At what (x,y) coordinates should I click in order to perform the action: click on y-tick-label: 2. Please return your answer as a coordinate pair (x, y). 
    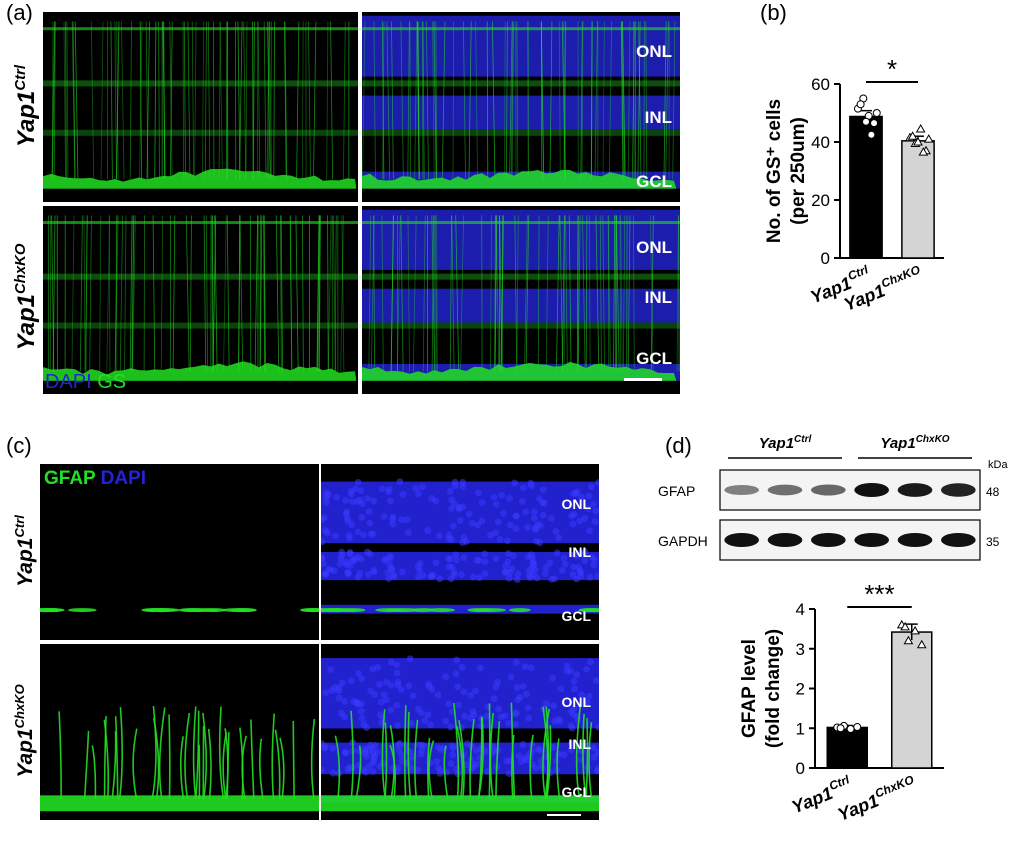
    Looking at the image, I should click on (800, 689).